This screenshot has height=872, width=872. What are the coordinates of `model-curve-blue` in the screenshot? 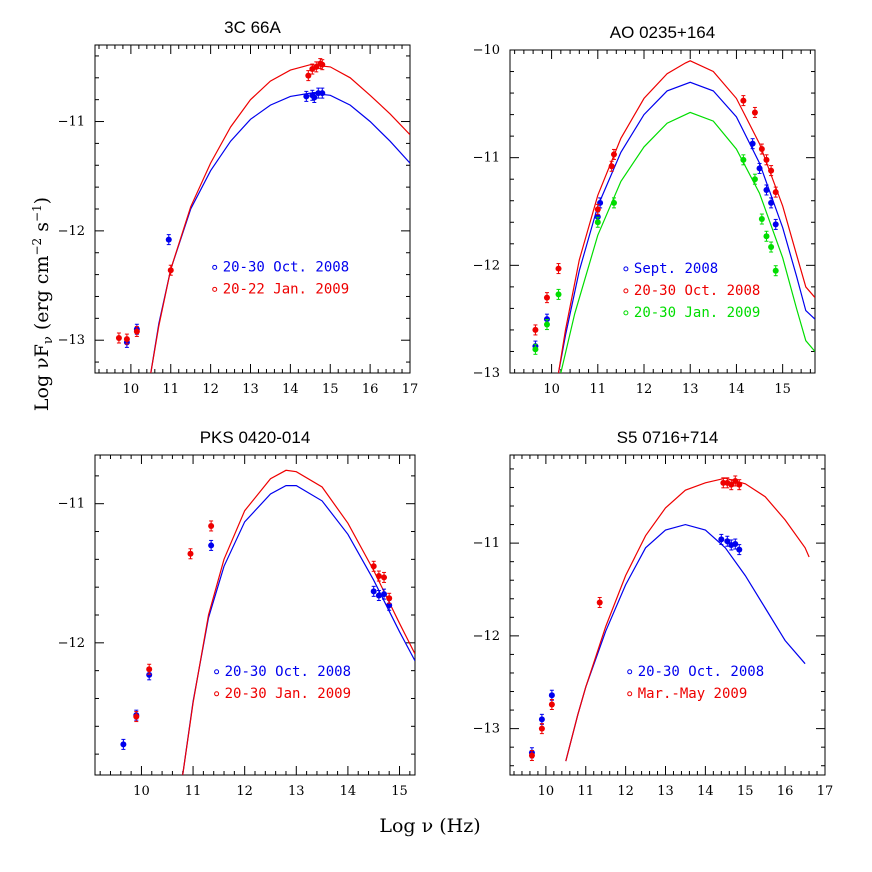 It's located at (685, 642).